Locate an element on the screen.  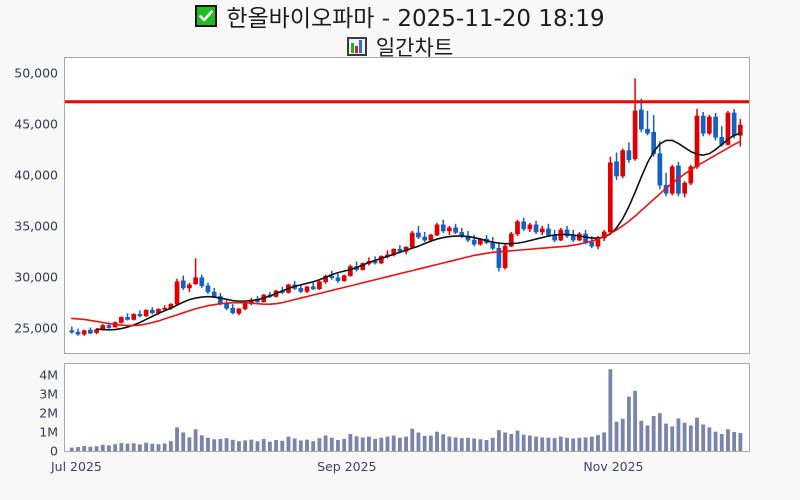
y-axis-tick-label: 40,000 is located at coordinates (36, 175).